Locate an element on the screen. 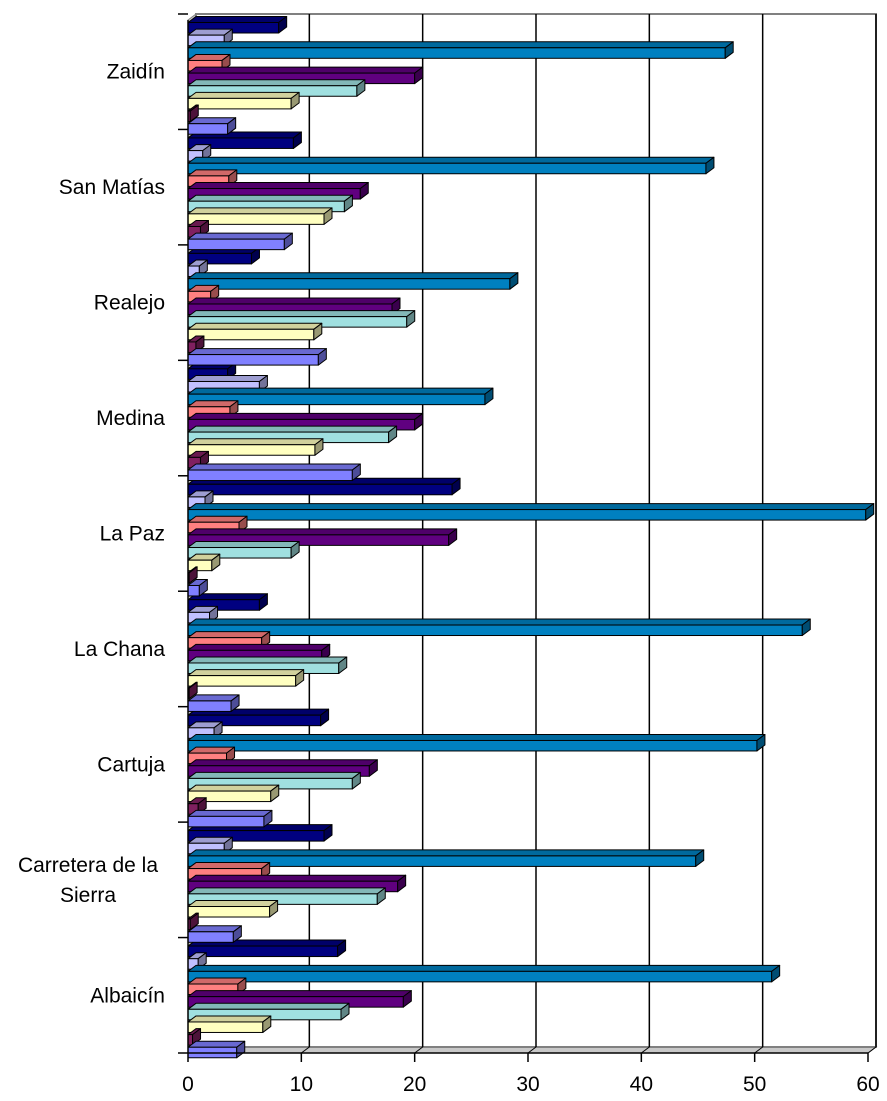  category-label: Albaicín is located at coordinates (127, 995).